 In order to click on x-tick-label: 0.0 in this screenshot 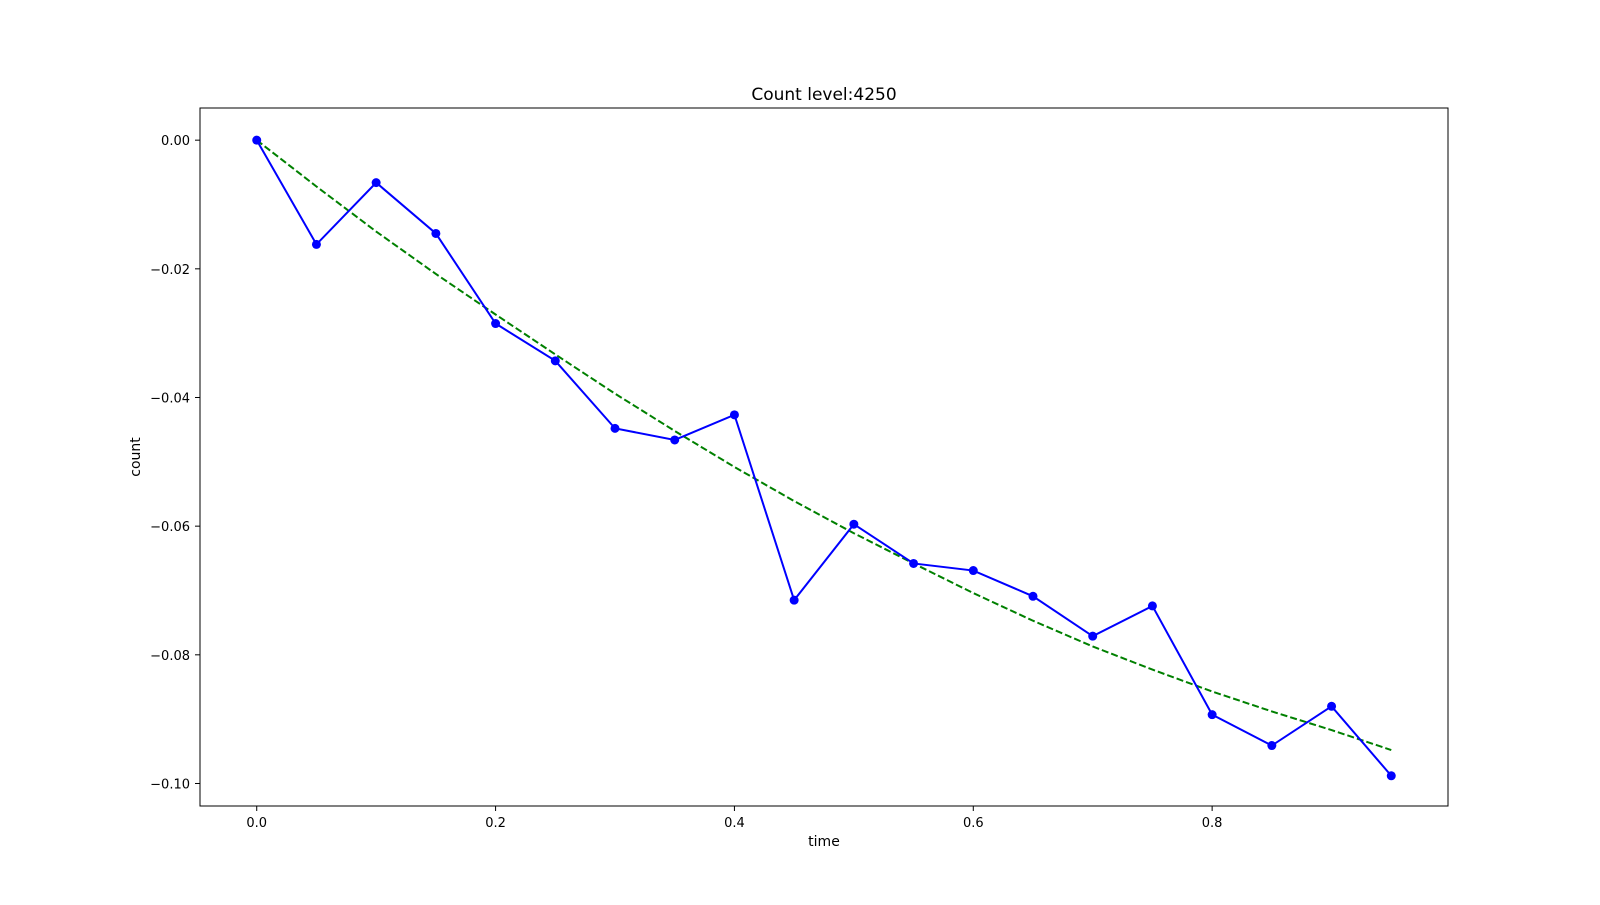, I will do `click(256, 823)`.